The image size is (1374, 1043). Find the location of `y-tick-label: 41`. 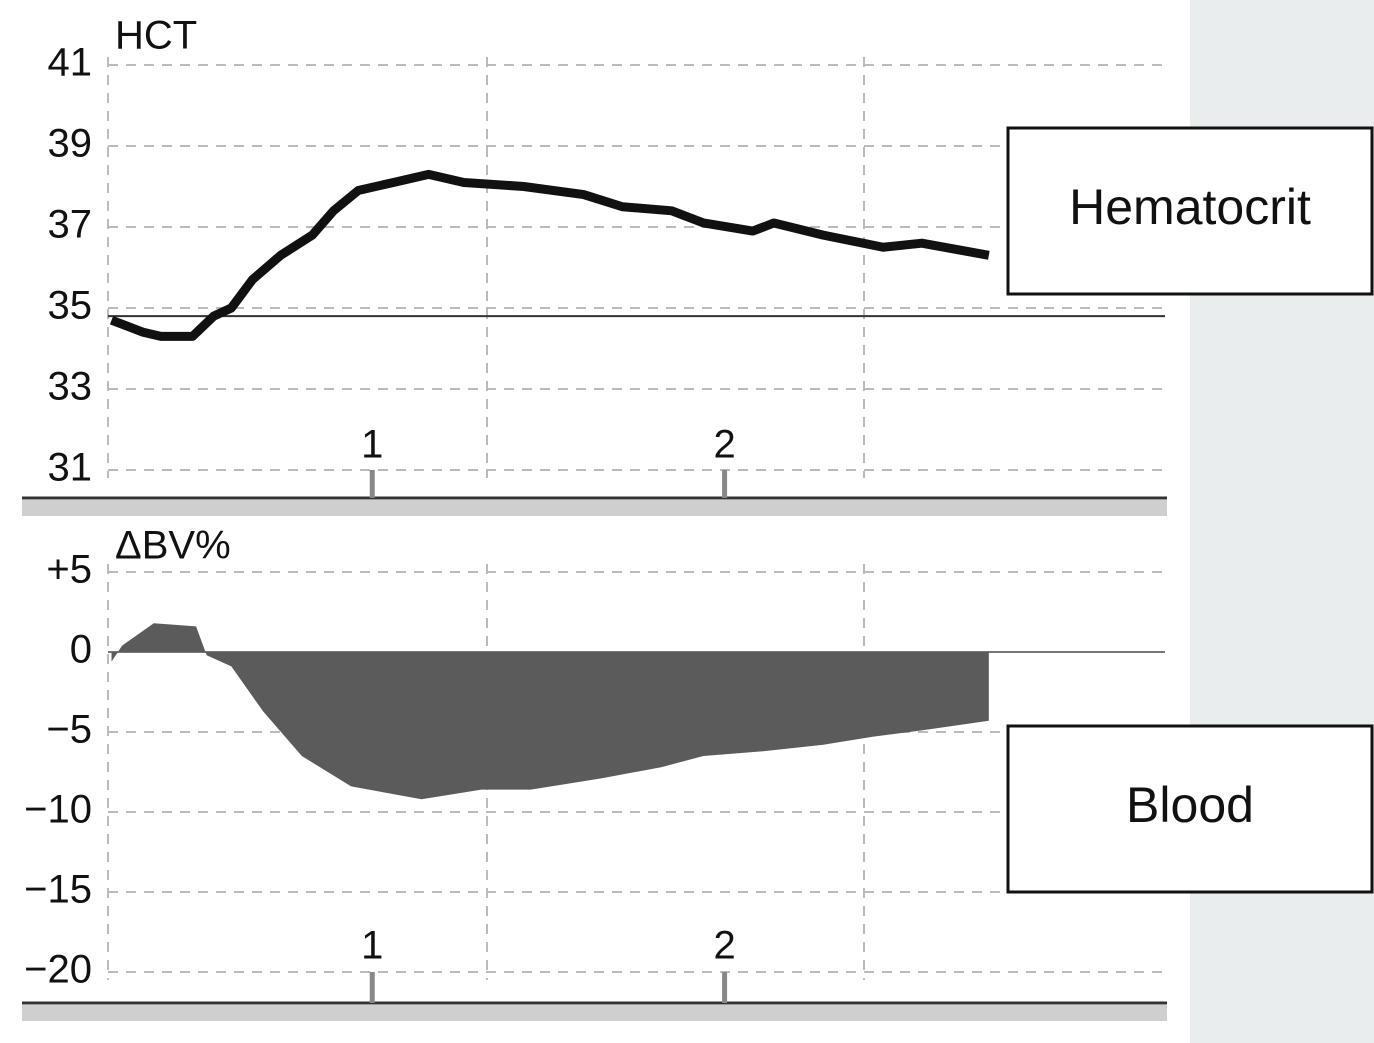

y-tick-label: 41 is located at coordinates (70, 63).